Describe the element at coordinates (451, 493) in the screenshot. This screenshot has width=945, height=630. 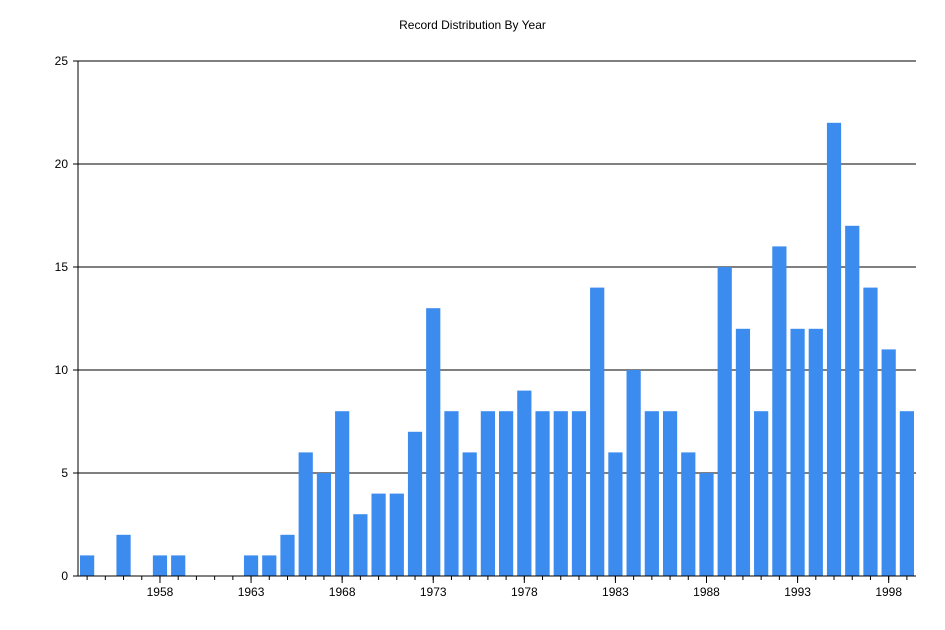
I see `bar-1974` at that location.